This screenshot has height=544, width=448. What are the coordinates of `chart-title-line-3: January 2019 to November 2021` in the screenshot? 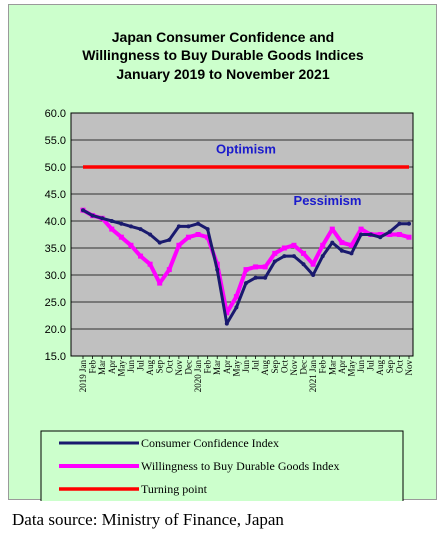 It's located at (222, 74).